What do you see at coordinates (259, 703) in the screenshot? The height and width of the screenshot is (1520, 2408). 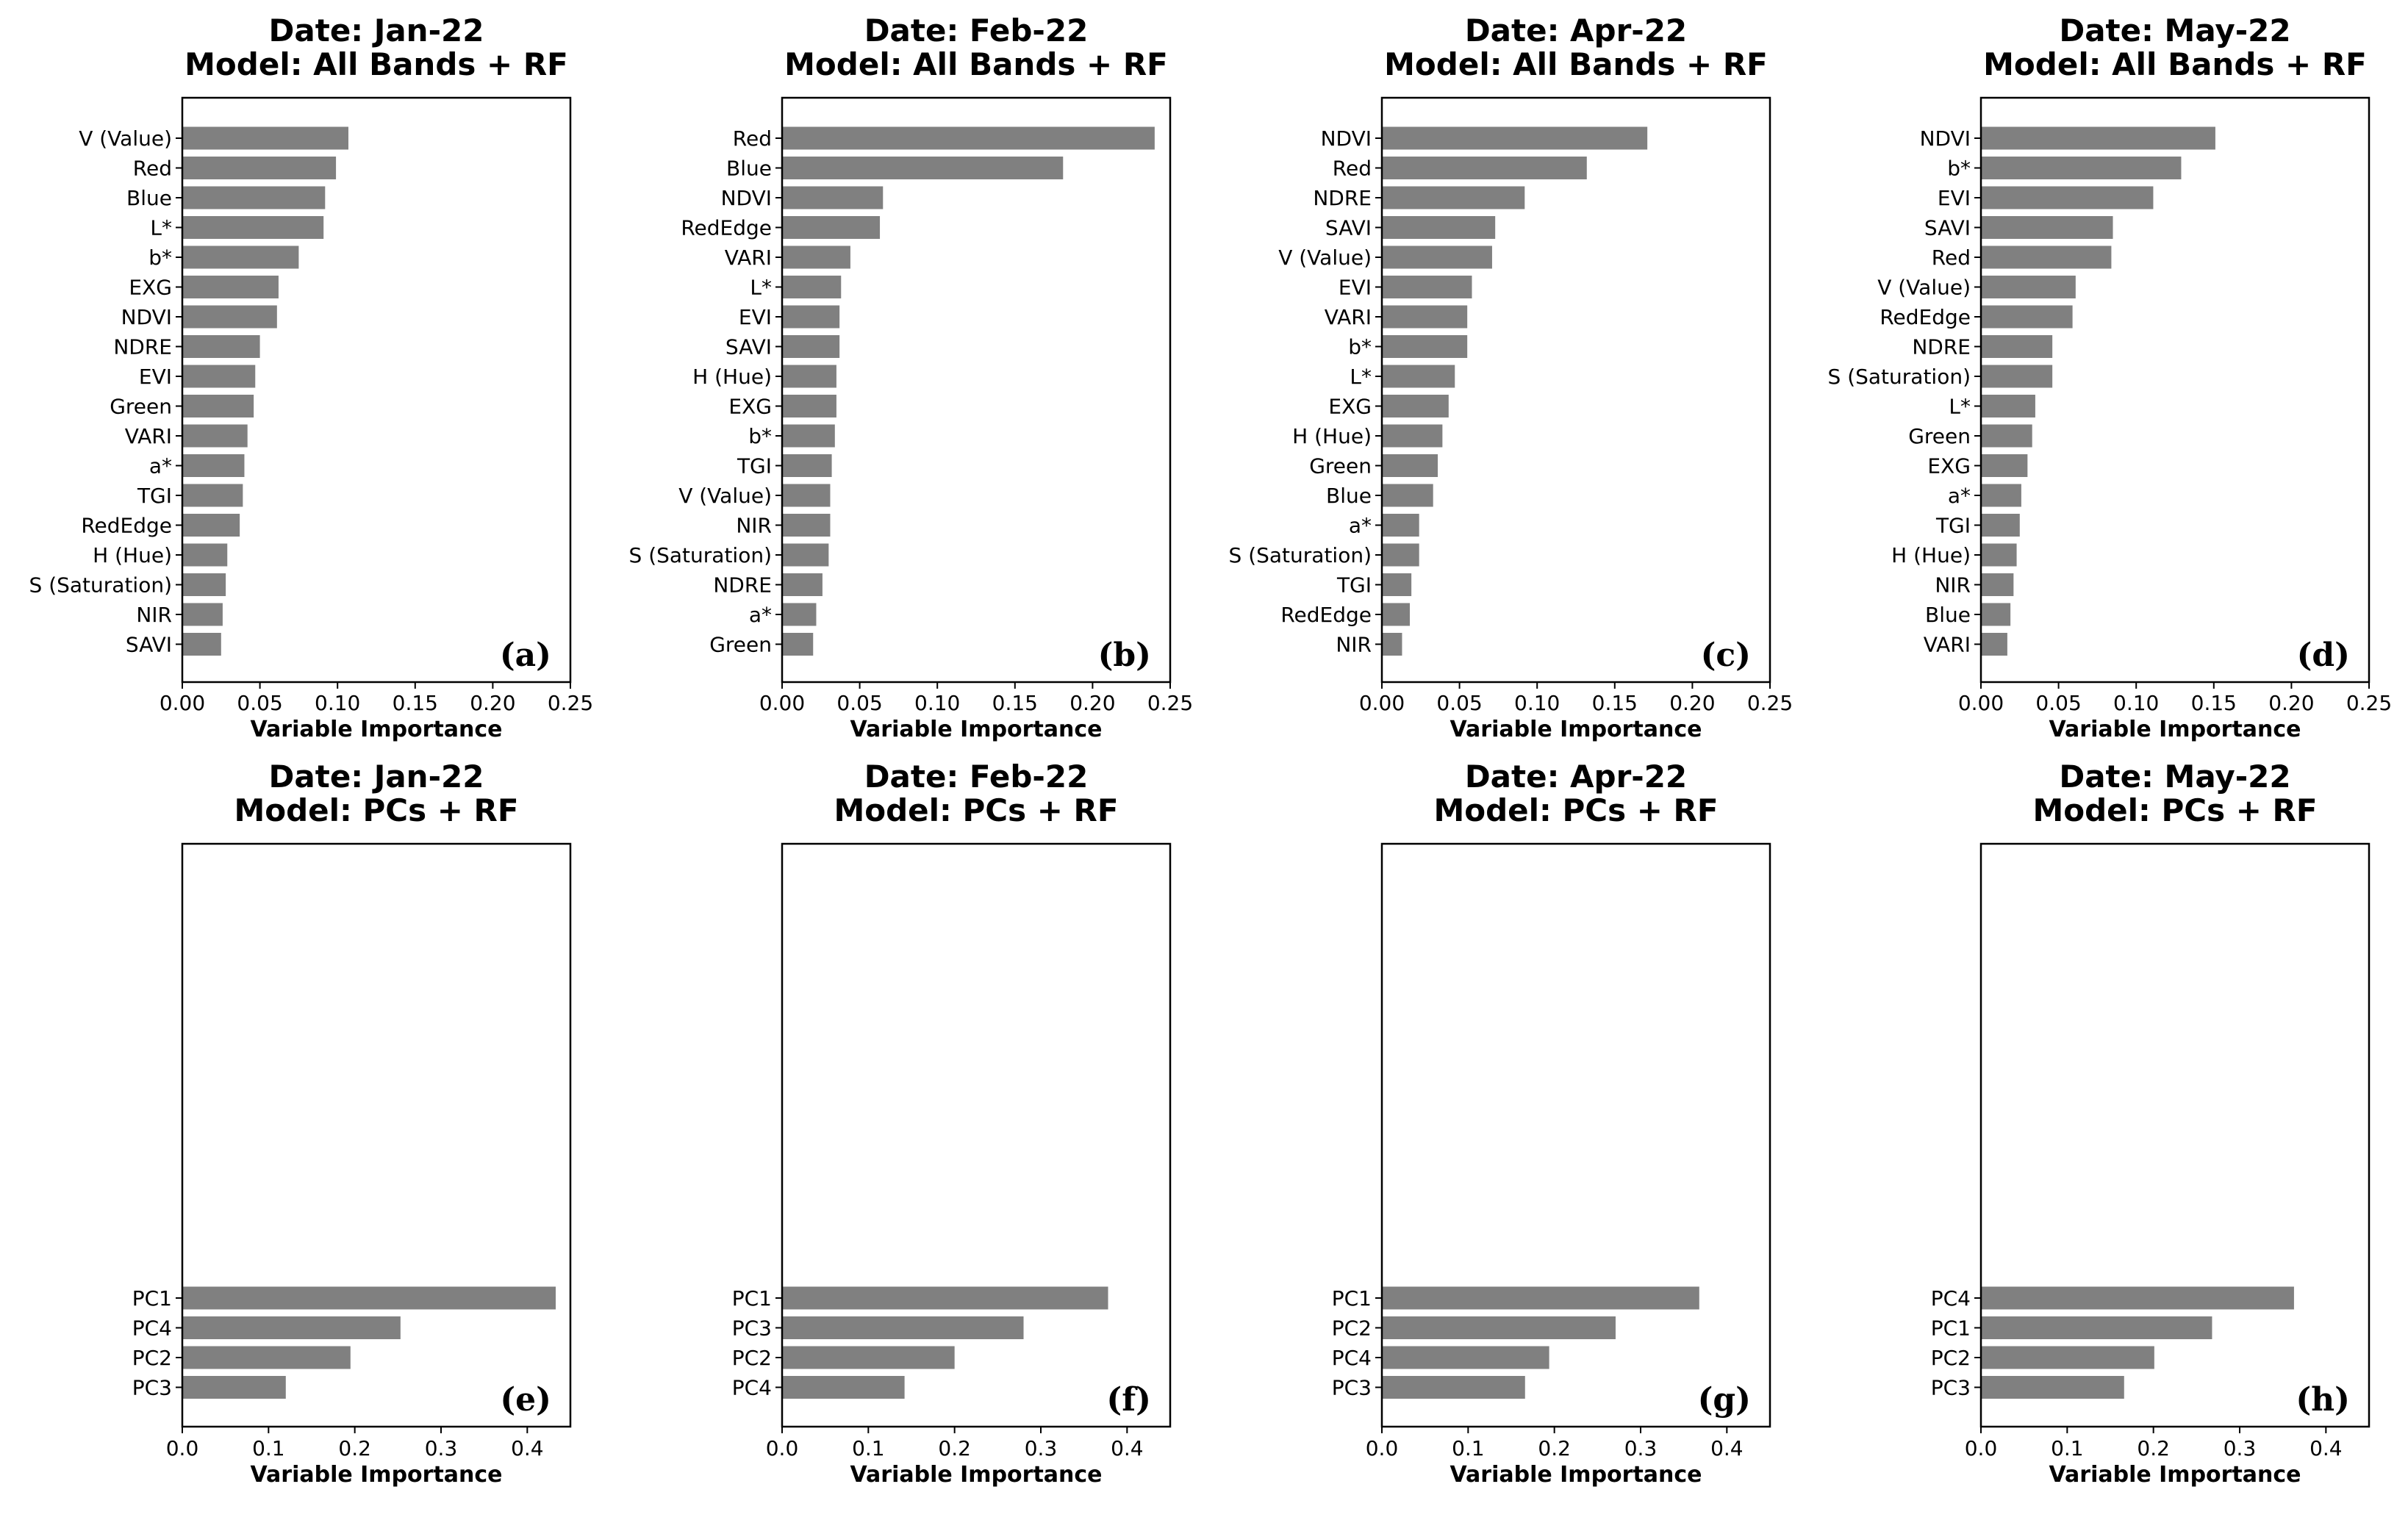 I see `panel-0-xtick-label-1: 0.05` at bounding box center [259, 703].